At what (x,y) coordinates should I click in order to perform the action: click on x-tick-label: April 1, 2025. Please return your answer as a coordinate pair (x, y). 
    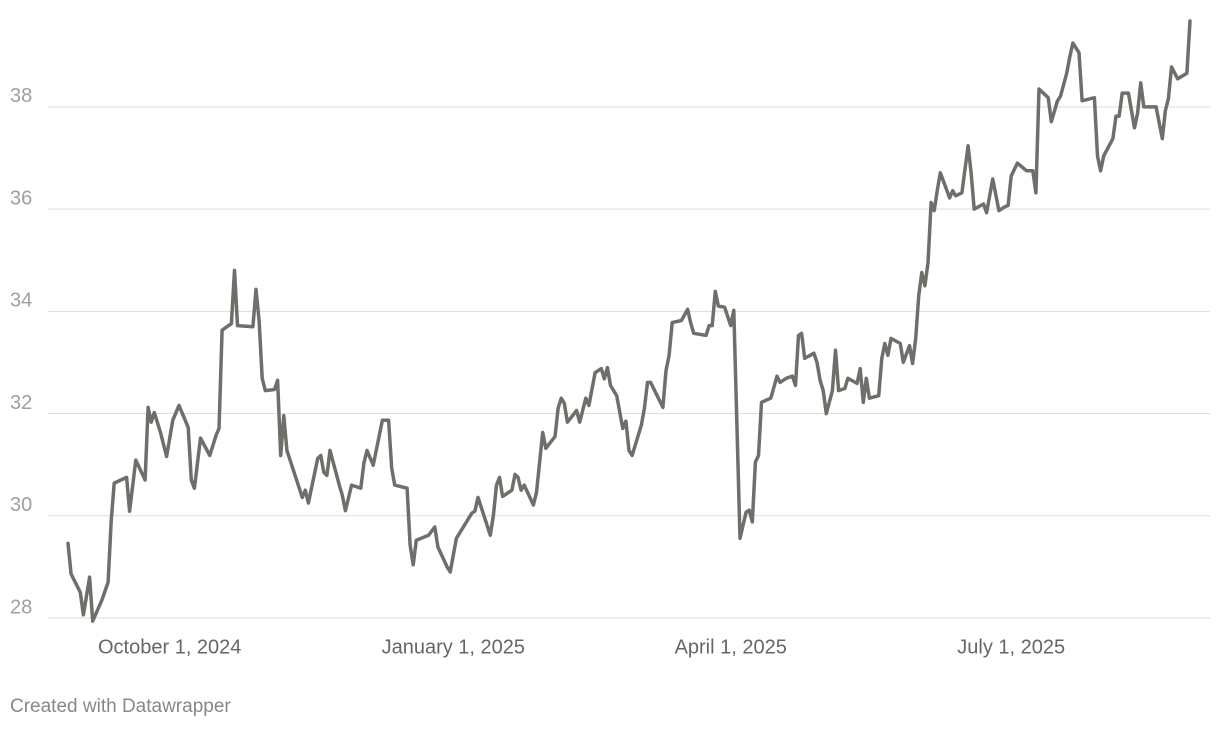
    Looking at the image, I should click on (731, 647).